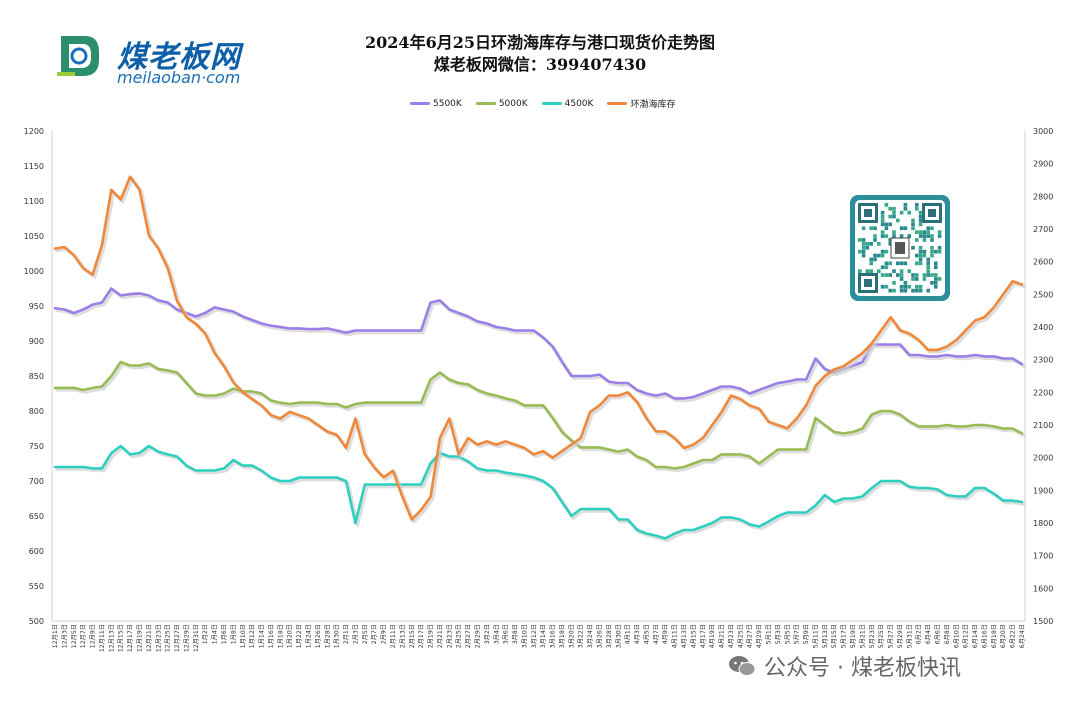  I want to click on legend-label-5500k: 5500K, so click(447, 103).